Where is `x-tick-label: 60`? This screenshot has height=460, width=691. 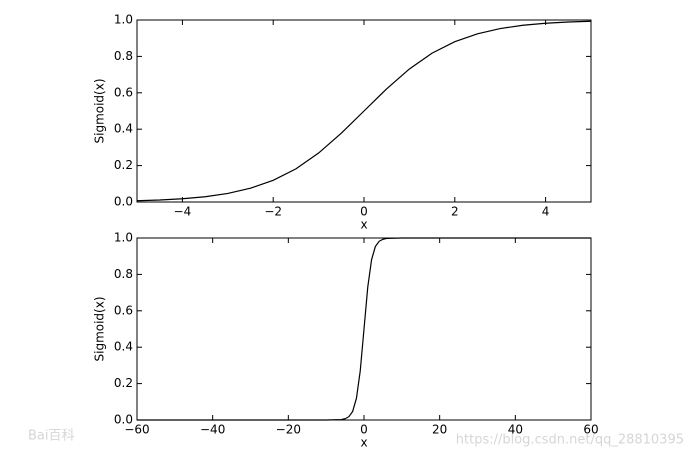 x-tick-label: 60 is located at coordinates (590, 430).